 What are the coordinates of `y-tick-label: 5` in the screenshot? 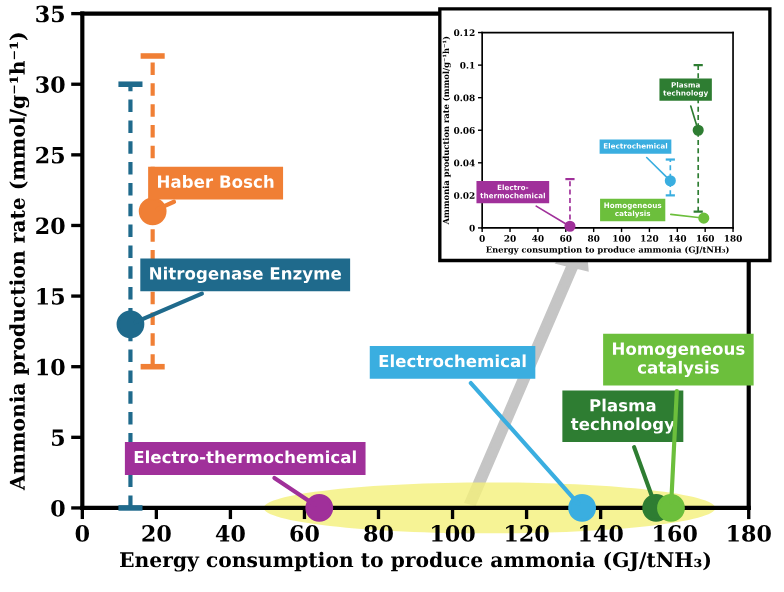 It's located at (58, 438).